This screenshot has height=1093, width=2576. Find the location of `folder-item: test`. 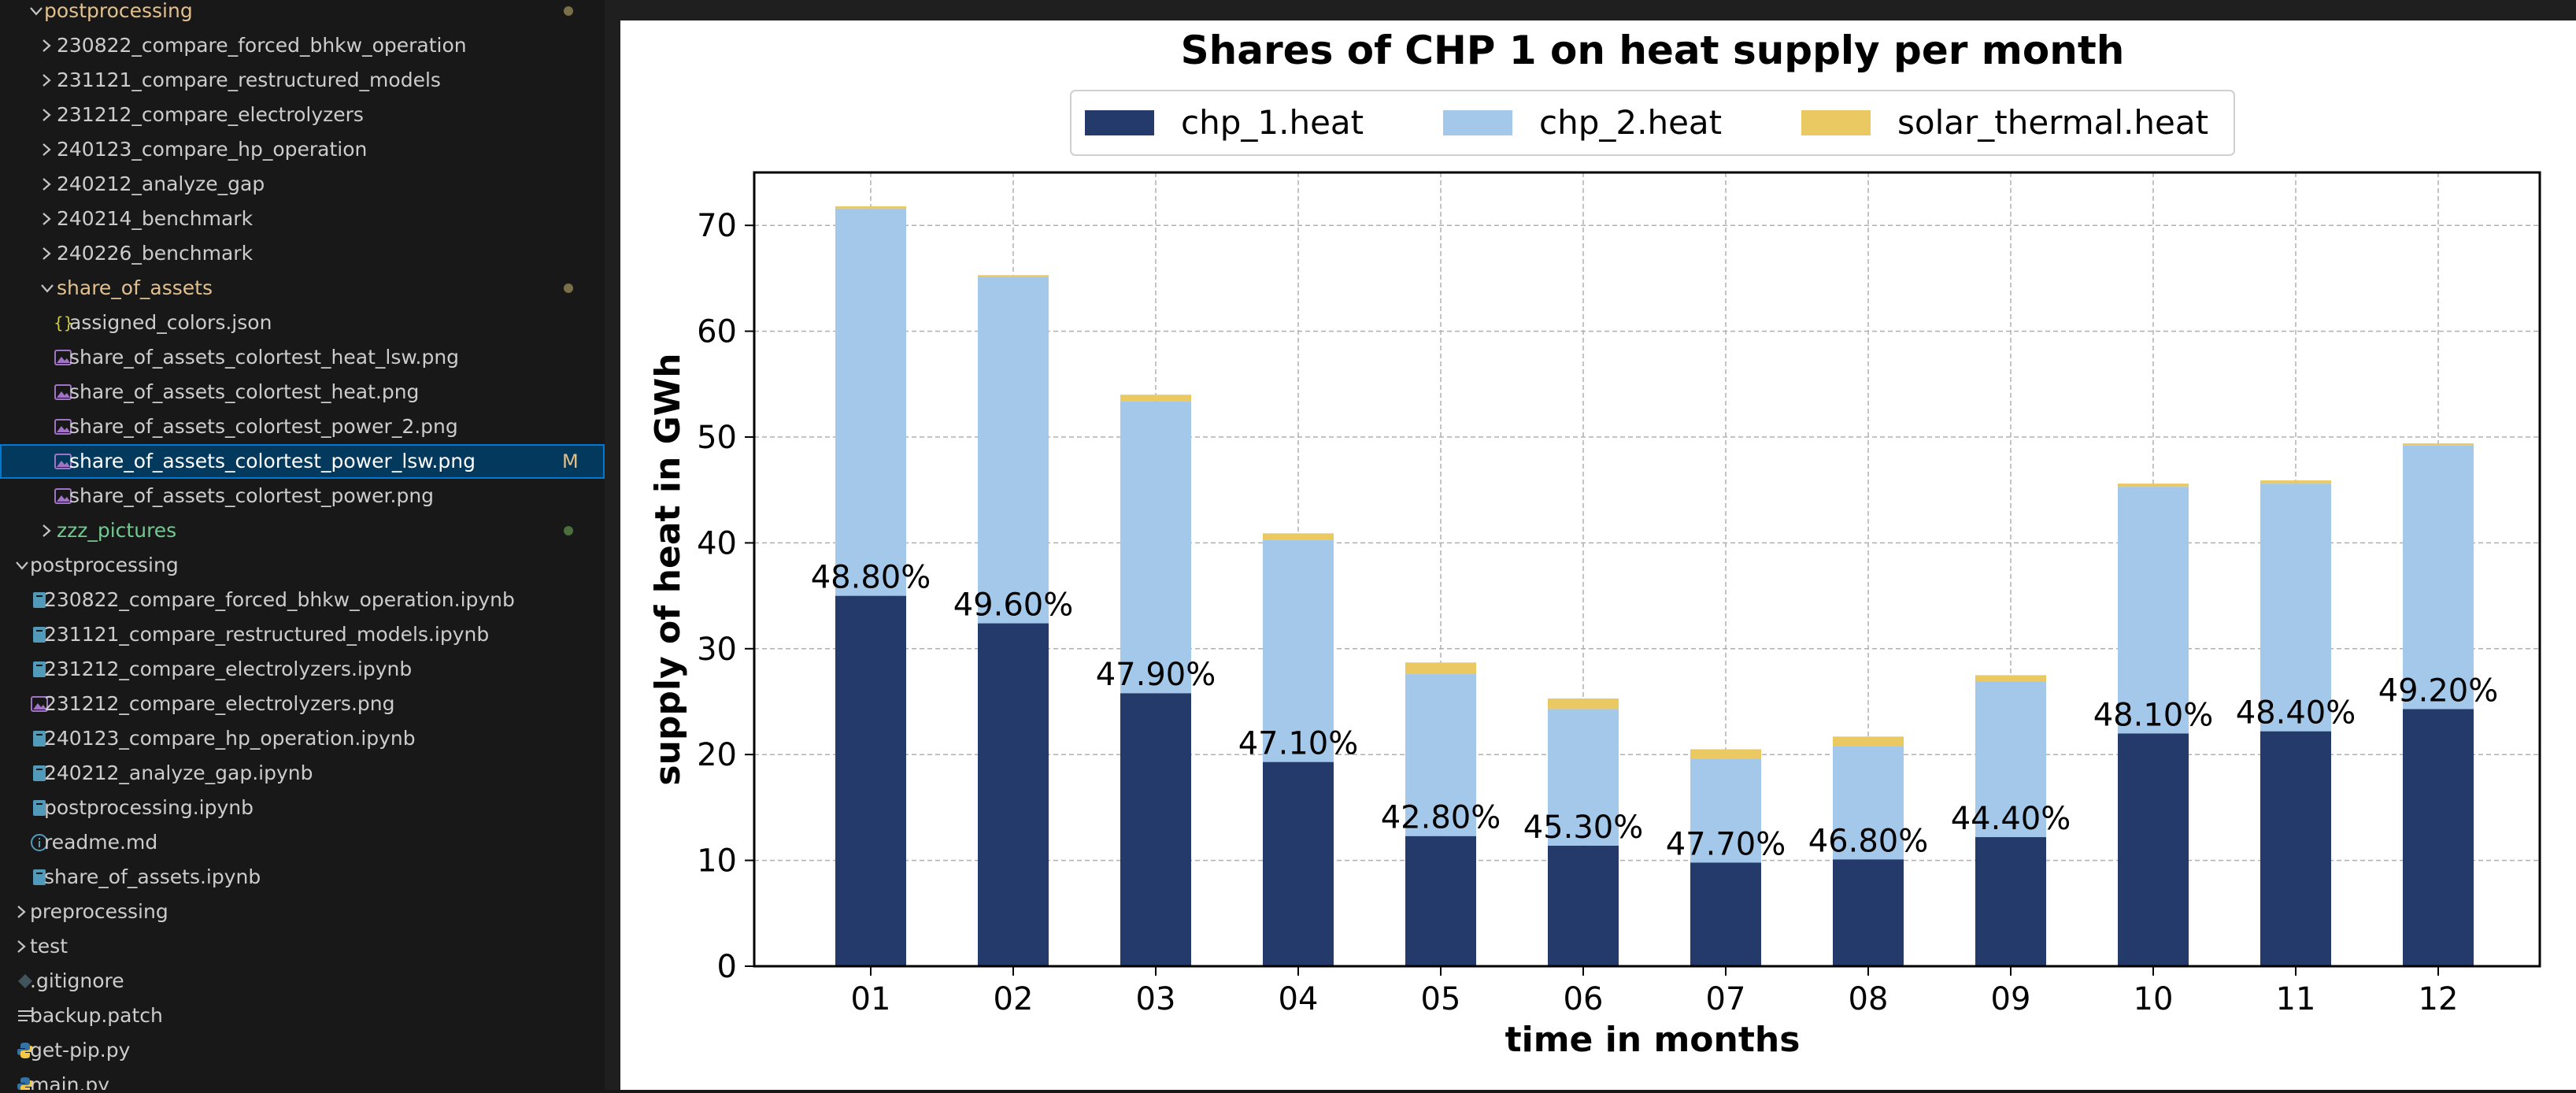

folder-item: test is located at coordinates (302, 946).